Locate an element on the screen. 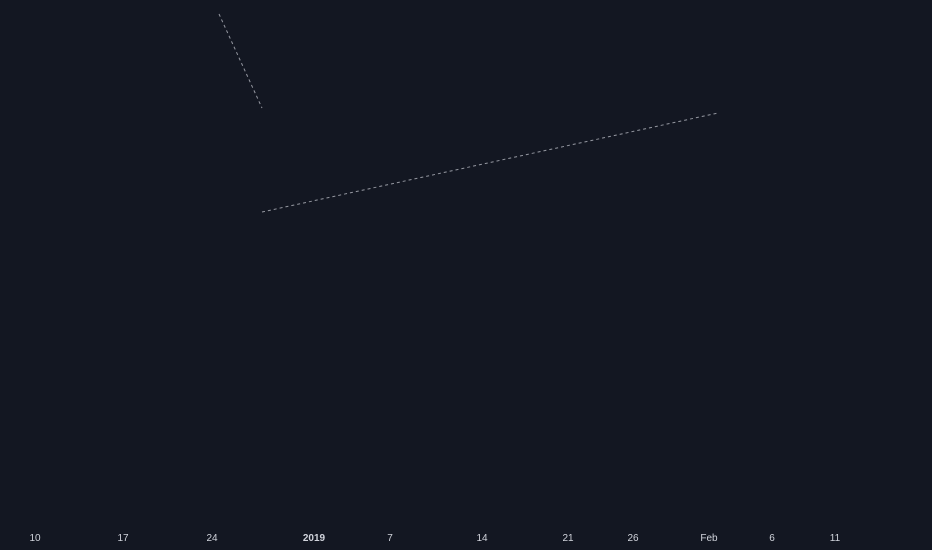  time-tick-label: 11 is located at coordinates (835, 538).